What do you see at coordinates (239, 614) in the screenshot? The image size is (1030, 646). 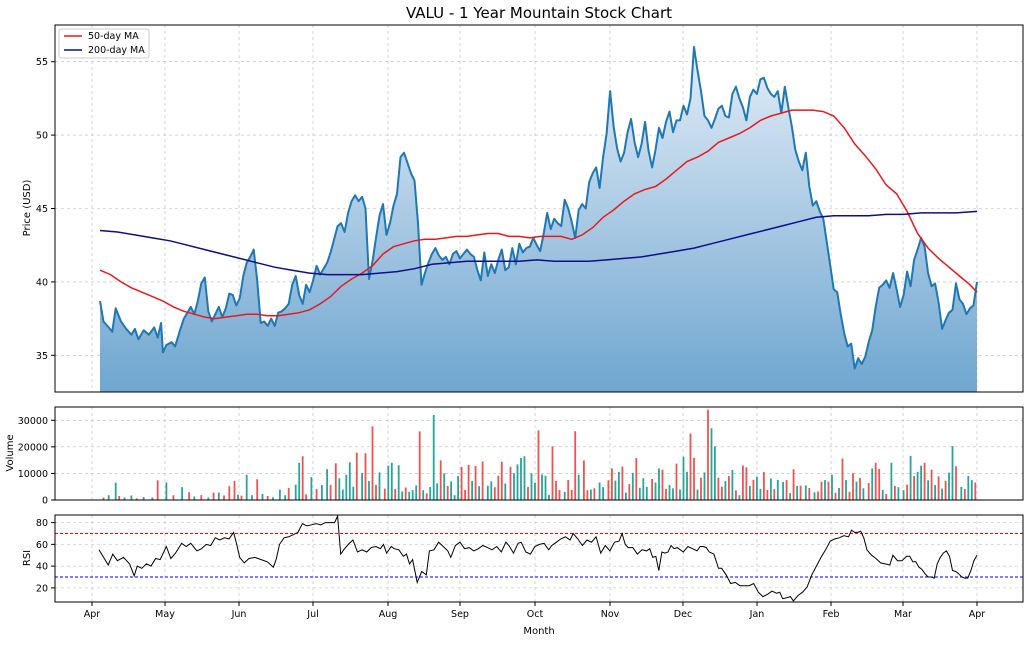 I see `x-tick-label-2: Jun` at bounding box center [239, 614].